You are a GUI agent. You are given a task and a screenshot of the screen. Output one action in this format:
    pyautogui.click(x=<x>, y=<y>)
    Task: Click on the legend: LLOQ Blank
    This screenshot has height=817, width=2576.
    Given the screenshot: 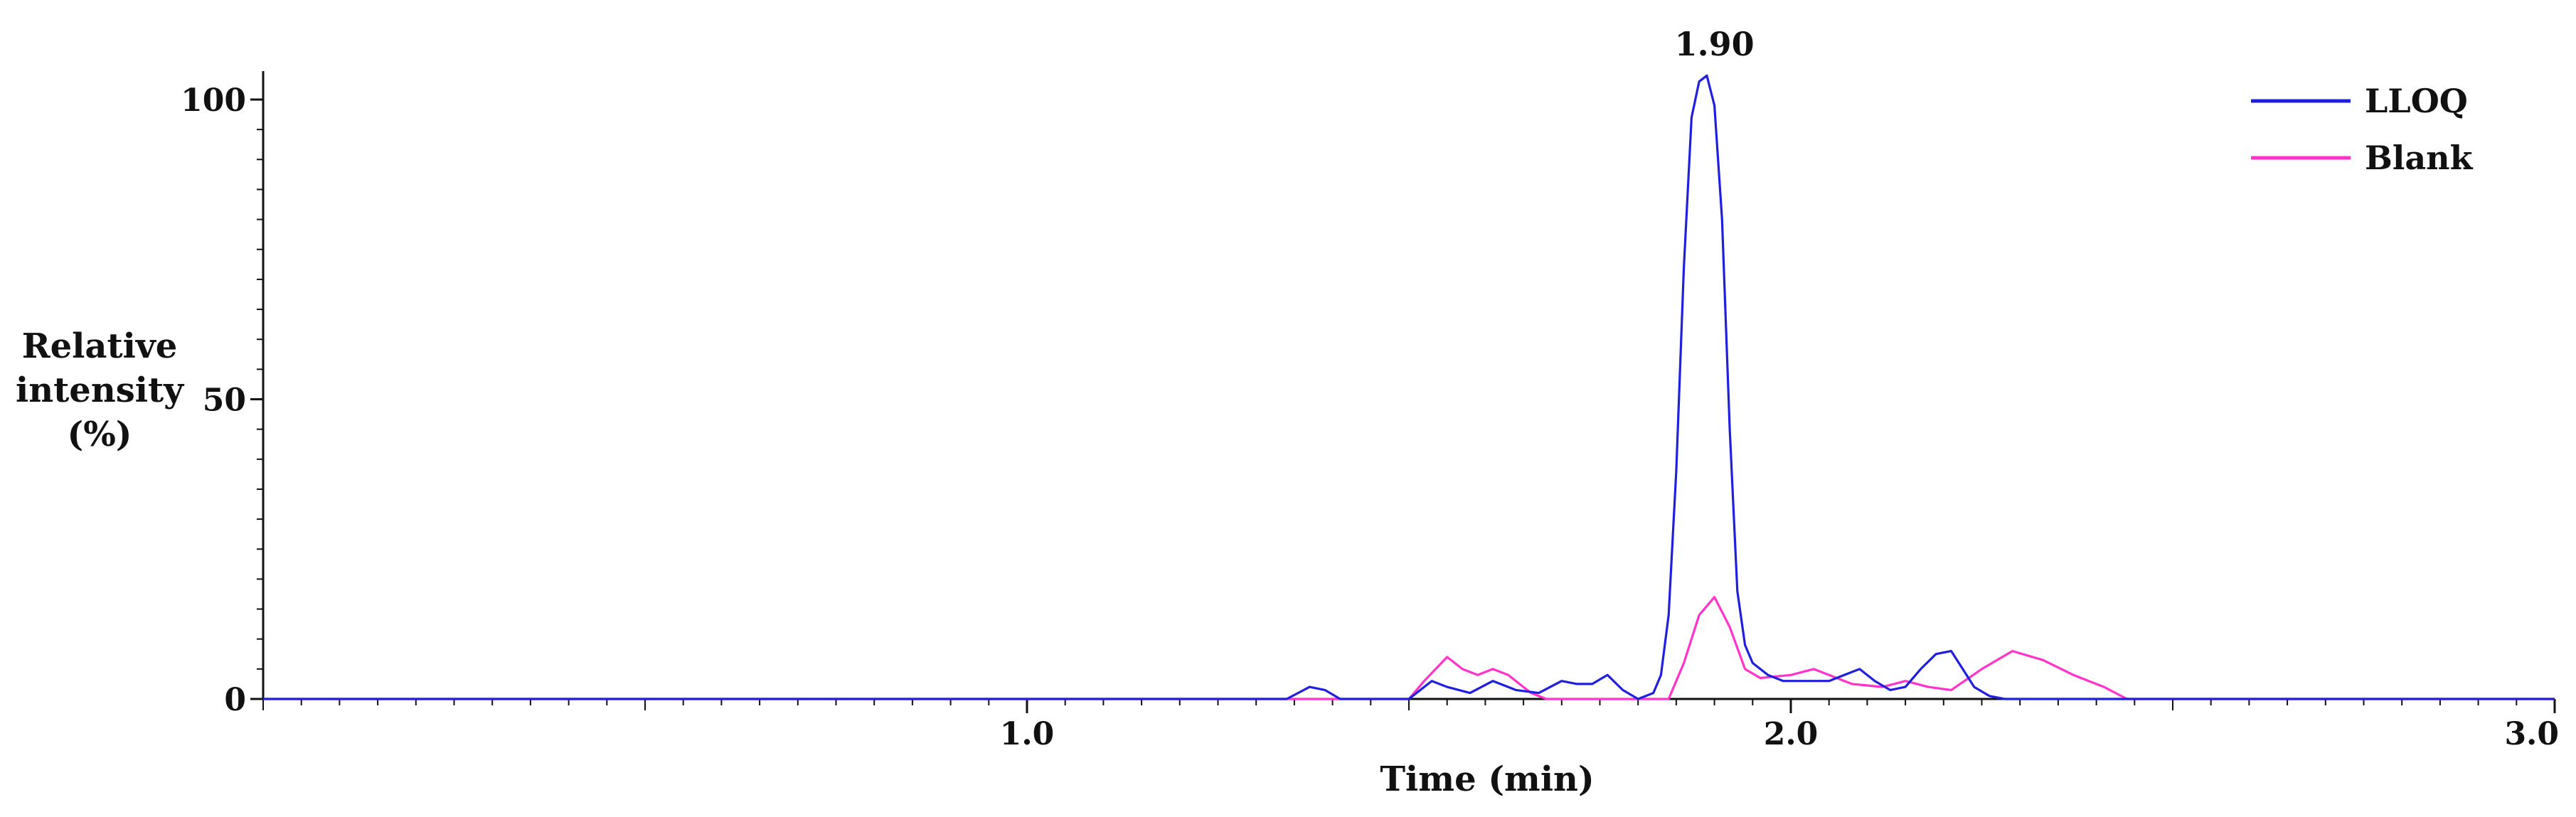 What is the action you would take?
    pyautogui.click(x=2362, y=129)
    